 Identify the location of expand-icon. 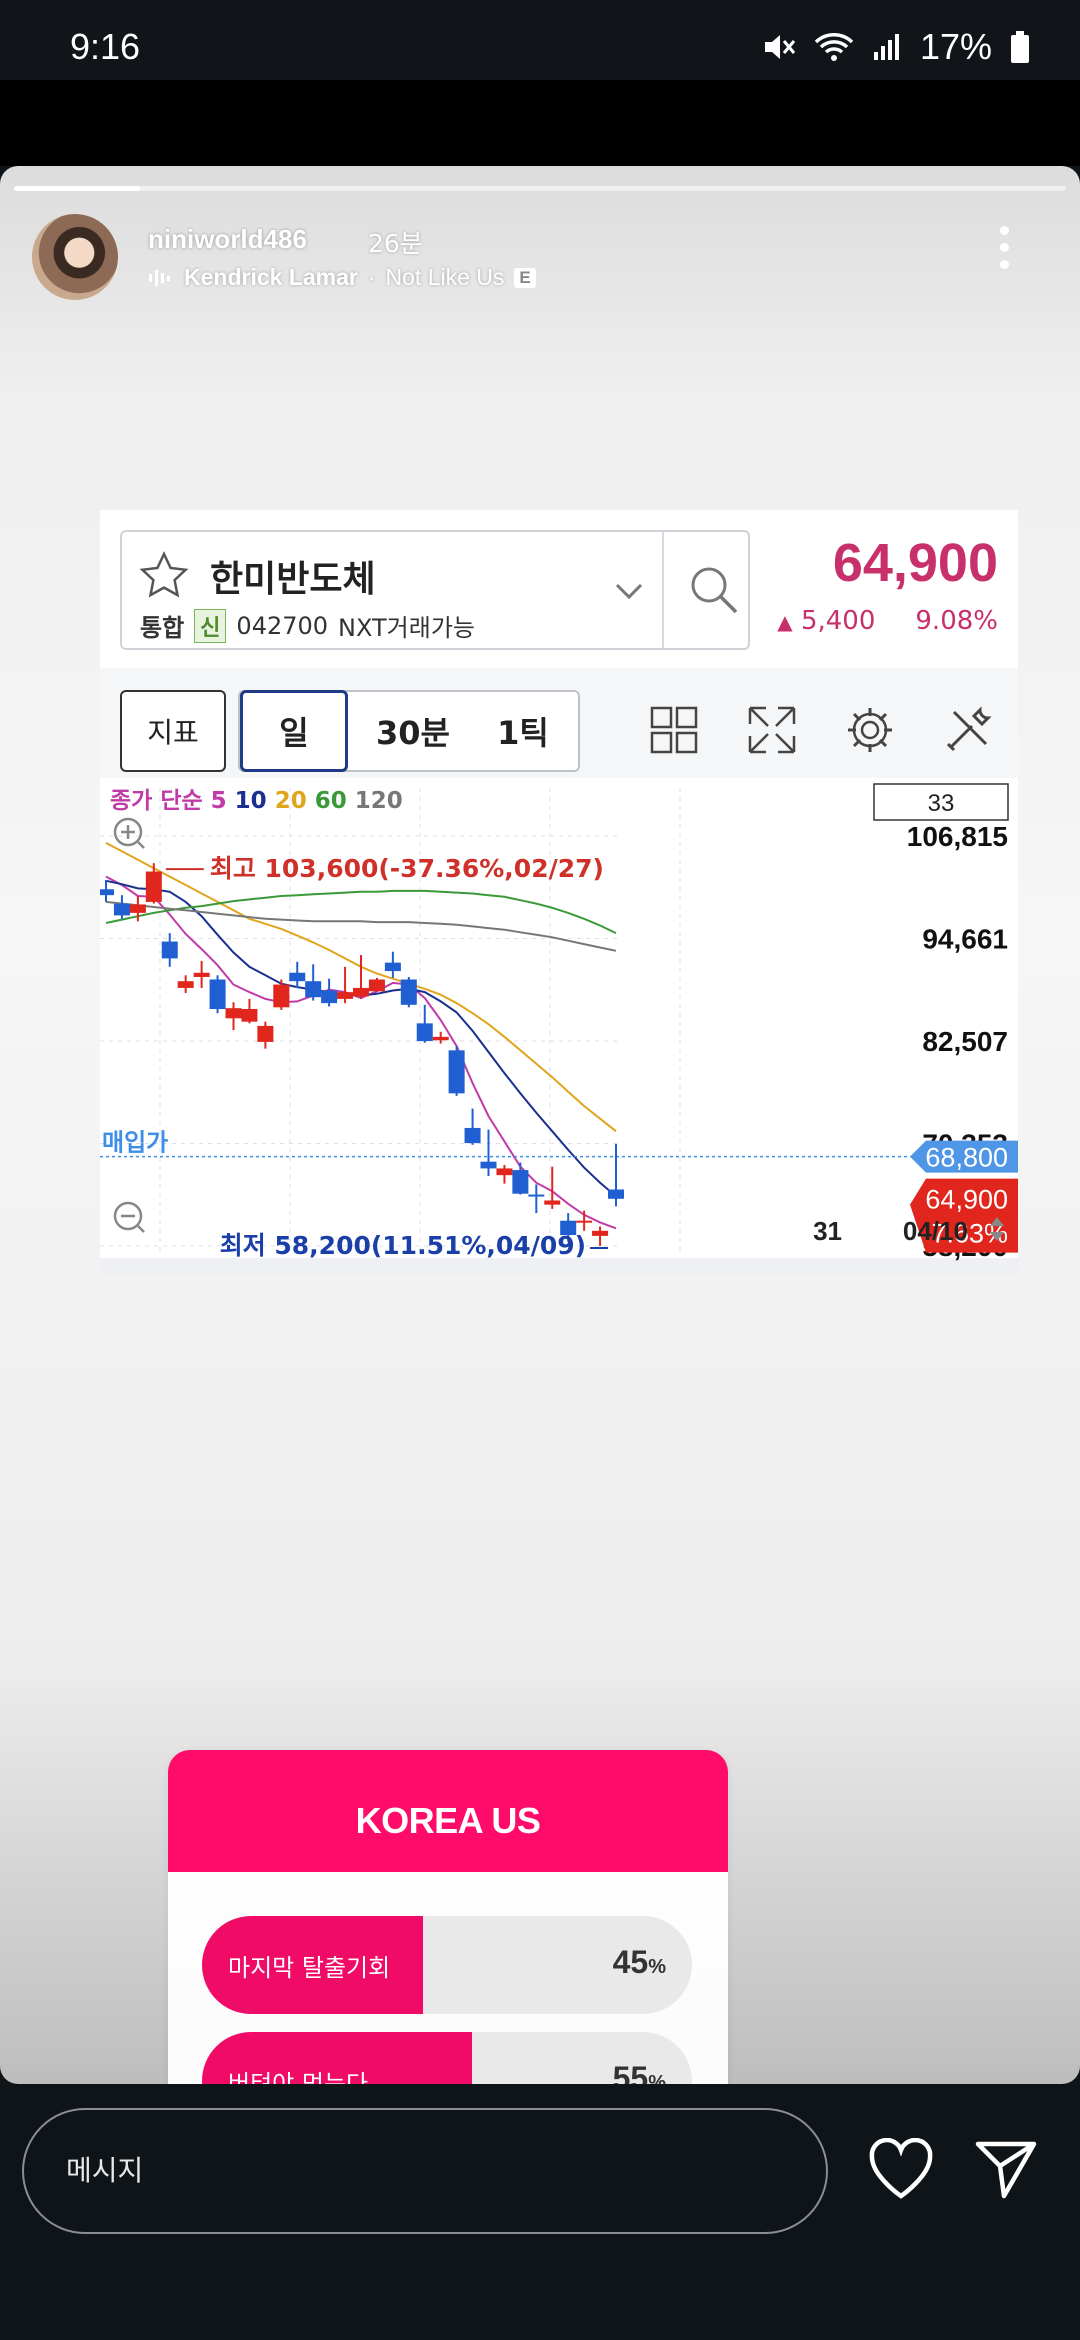
(772, 730).